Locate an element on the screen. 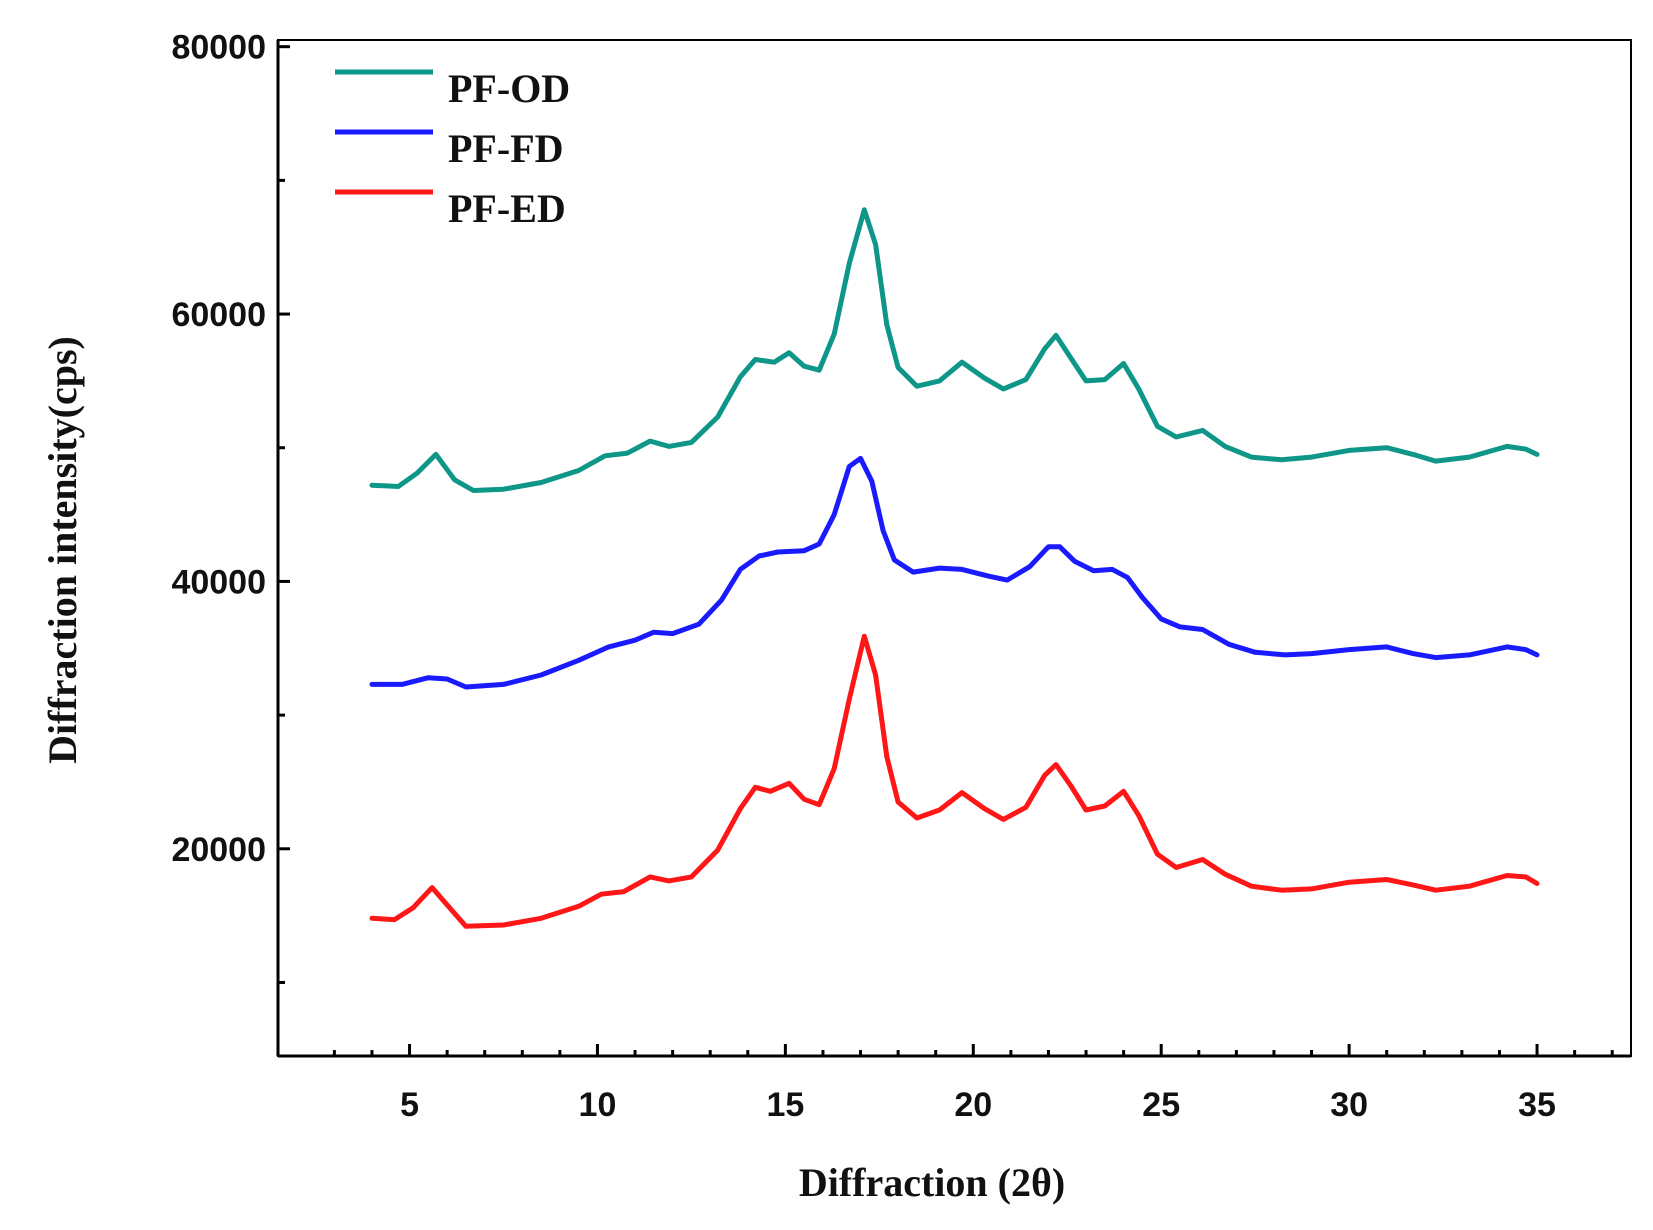  legend-item-pf-fd: PF-FD is located at coordinates (449, 148).